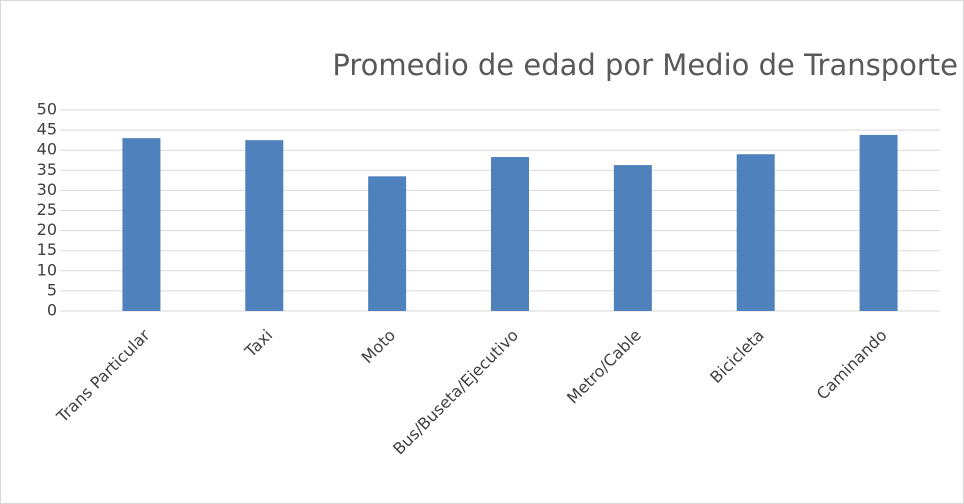 Image resolution: width=964 pixels, height=504 pixels. I want to click on y-tick-label: 5, so click(52, 289).